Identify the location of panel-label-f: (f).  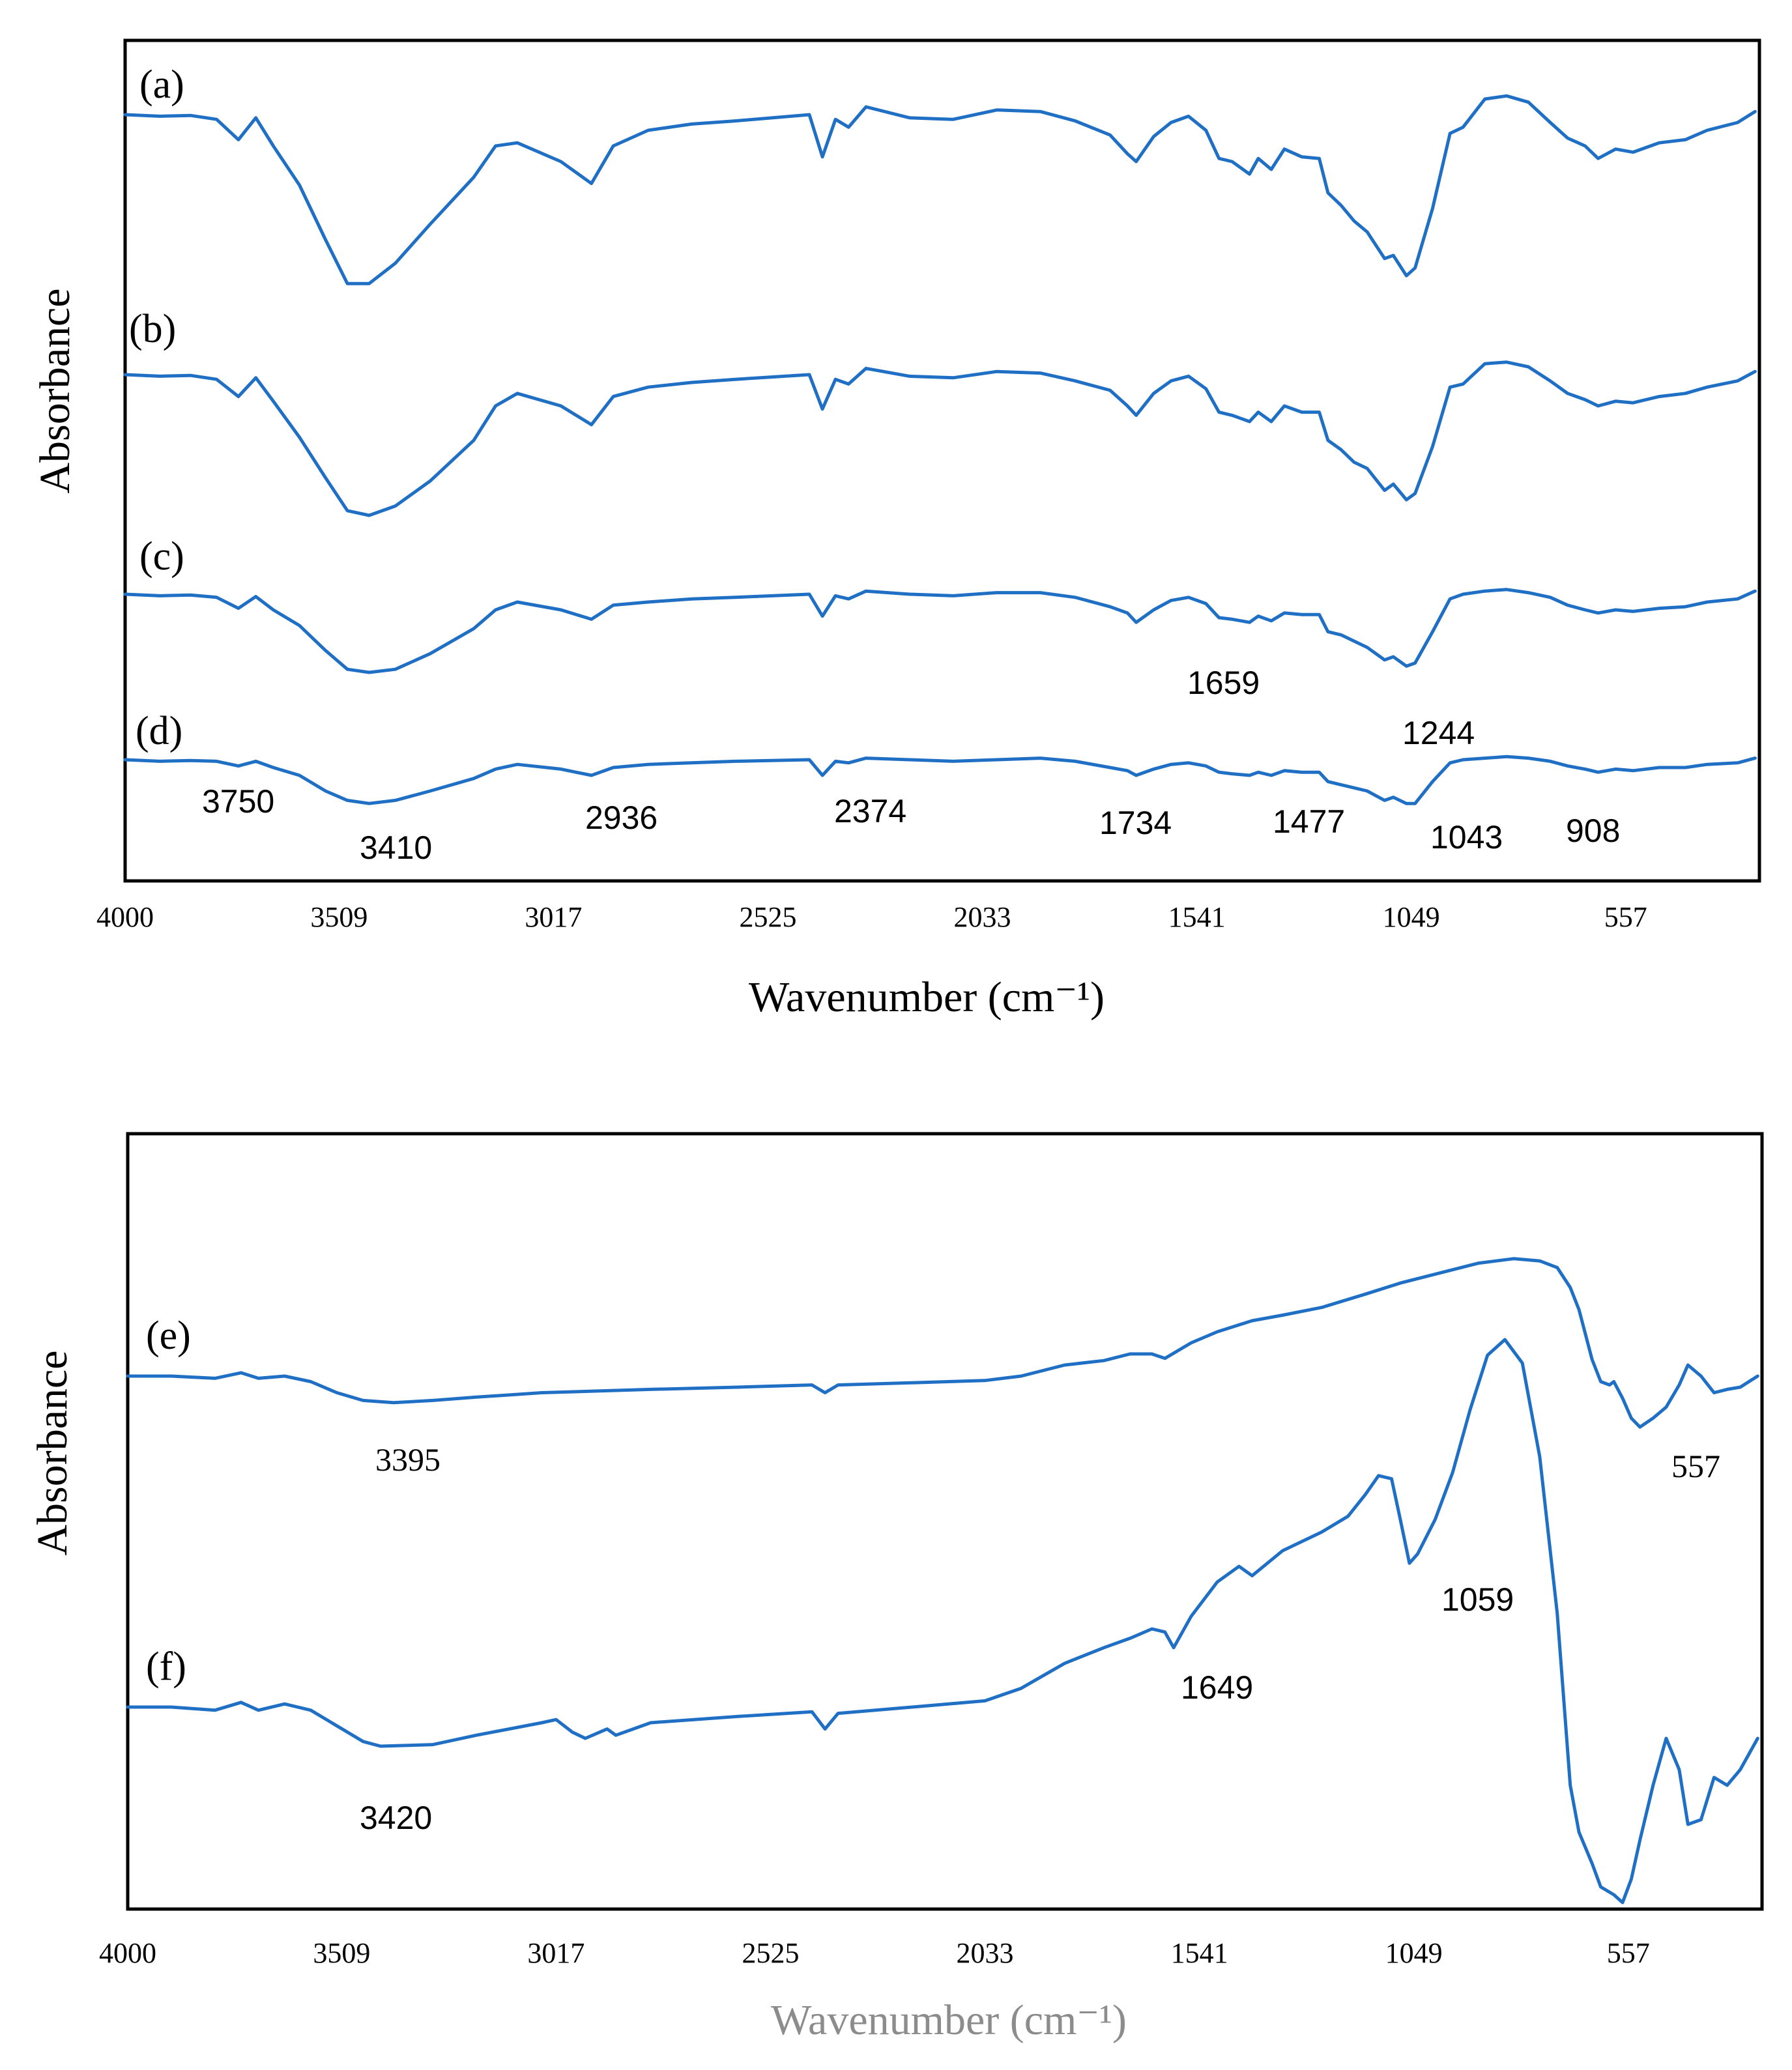
(166, 1667).